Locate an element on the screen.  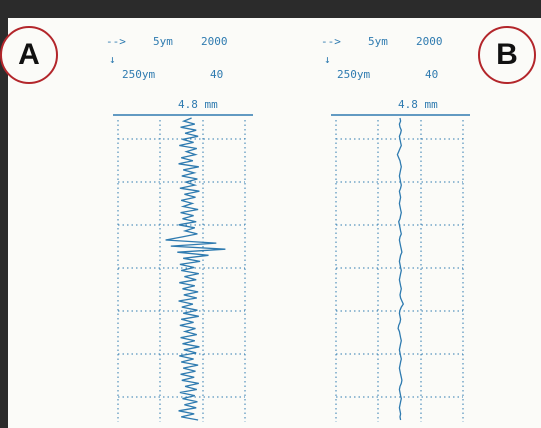
scale-vertical-value-a: 40 is located at coordinates (217, 74).